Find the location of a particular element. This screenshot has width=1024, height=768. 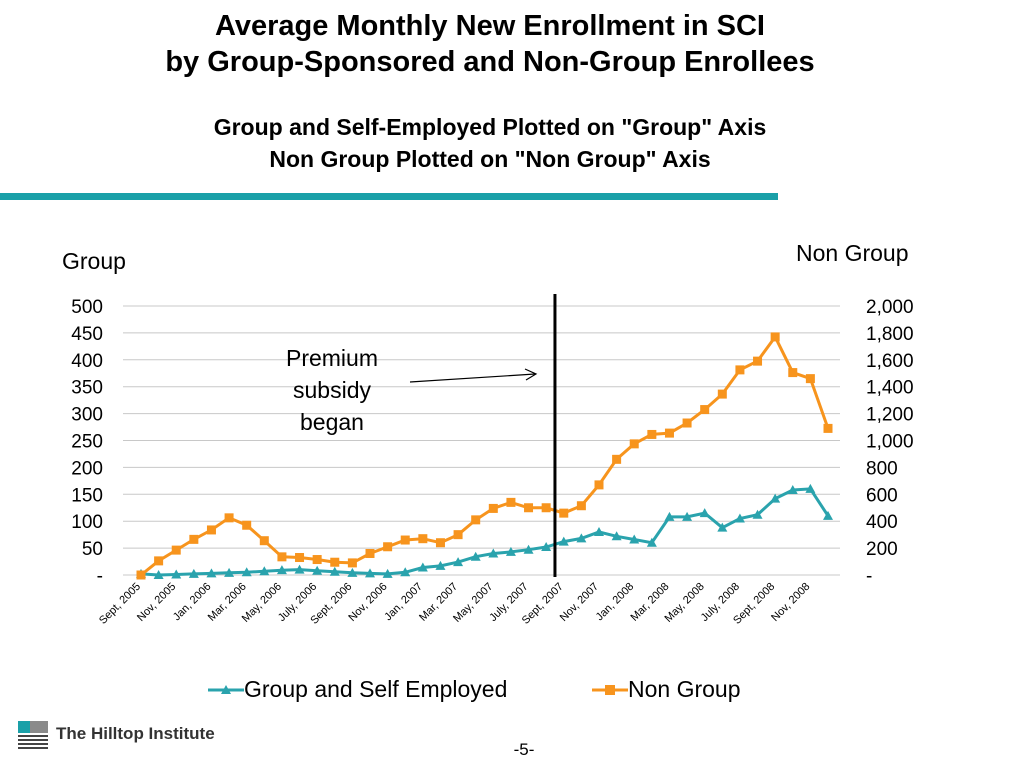

title-line-1: Average Monthly New Enrollment in SCI is located at coordinates (489, 26).